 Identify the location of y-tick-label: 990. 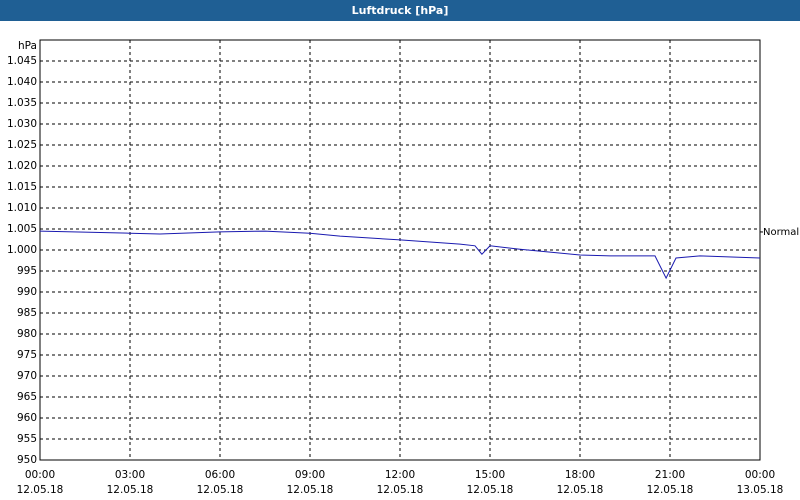
(27, 292).